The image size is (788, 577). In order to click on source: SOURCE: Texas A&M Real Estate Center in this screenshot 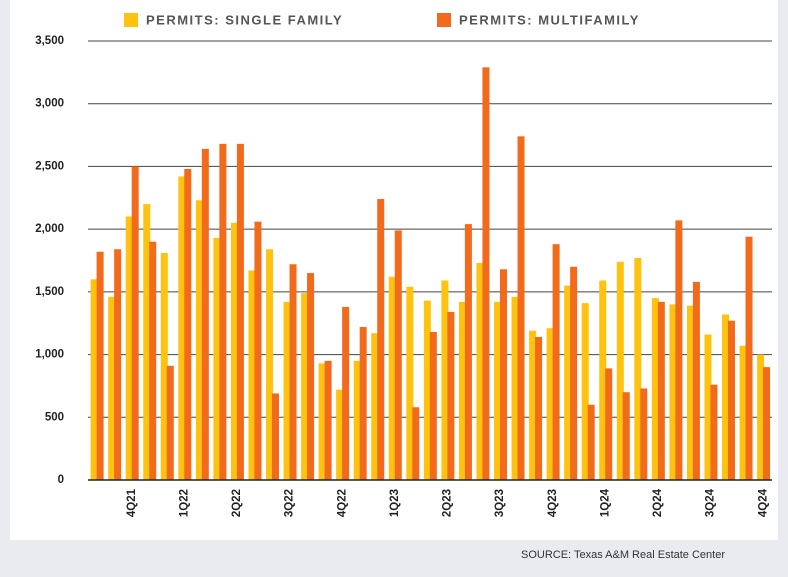, I will do `click(623, 555)`.